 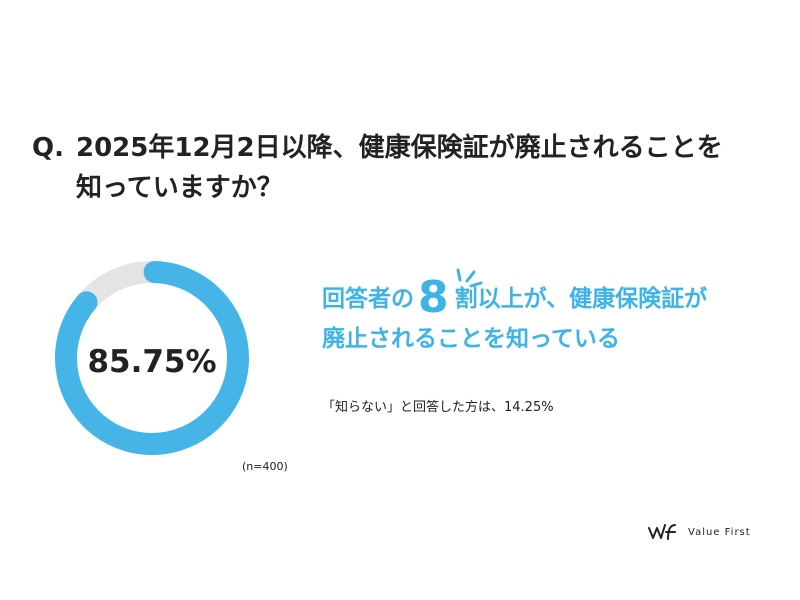 I want to click on headline-line-1: 回答者の8 割以上が、健康保険証が, so click(x=557, y=297).